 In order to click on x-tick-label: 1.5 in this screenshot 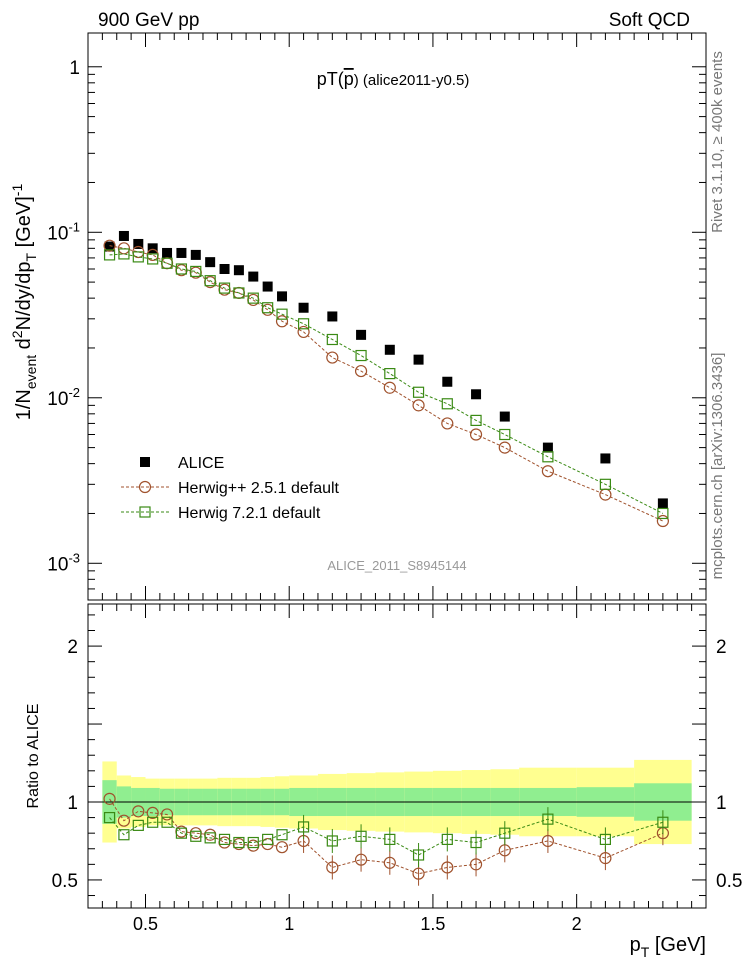, I will do `click(432, 924)`.